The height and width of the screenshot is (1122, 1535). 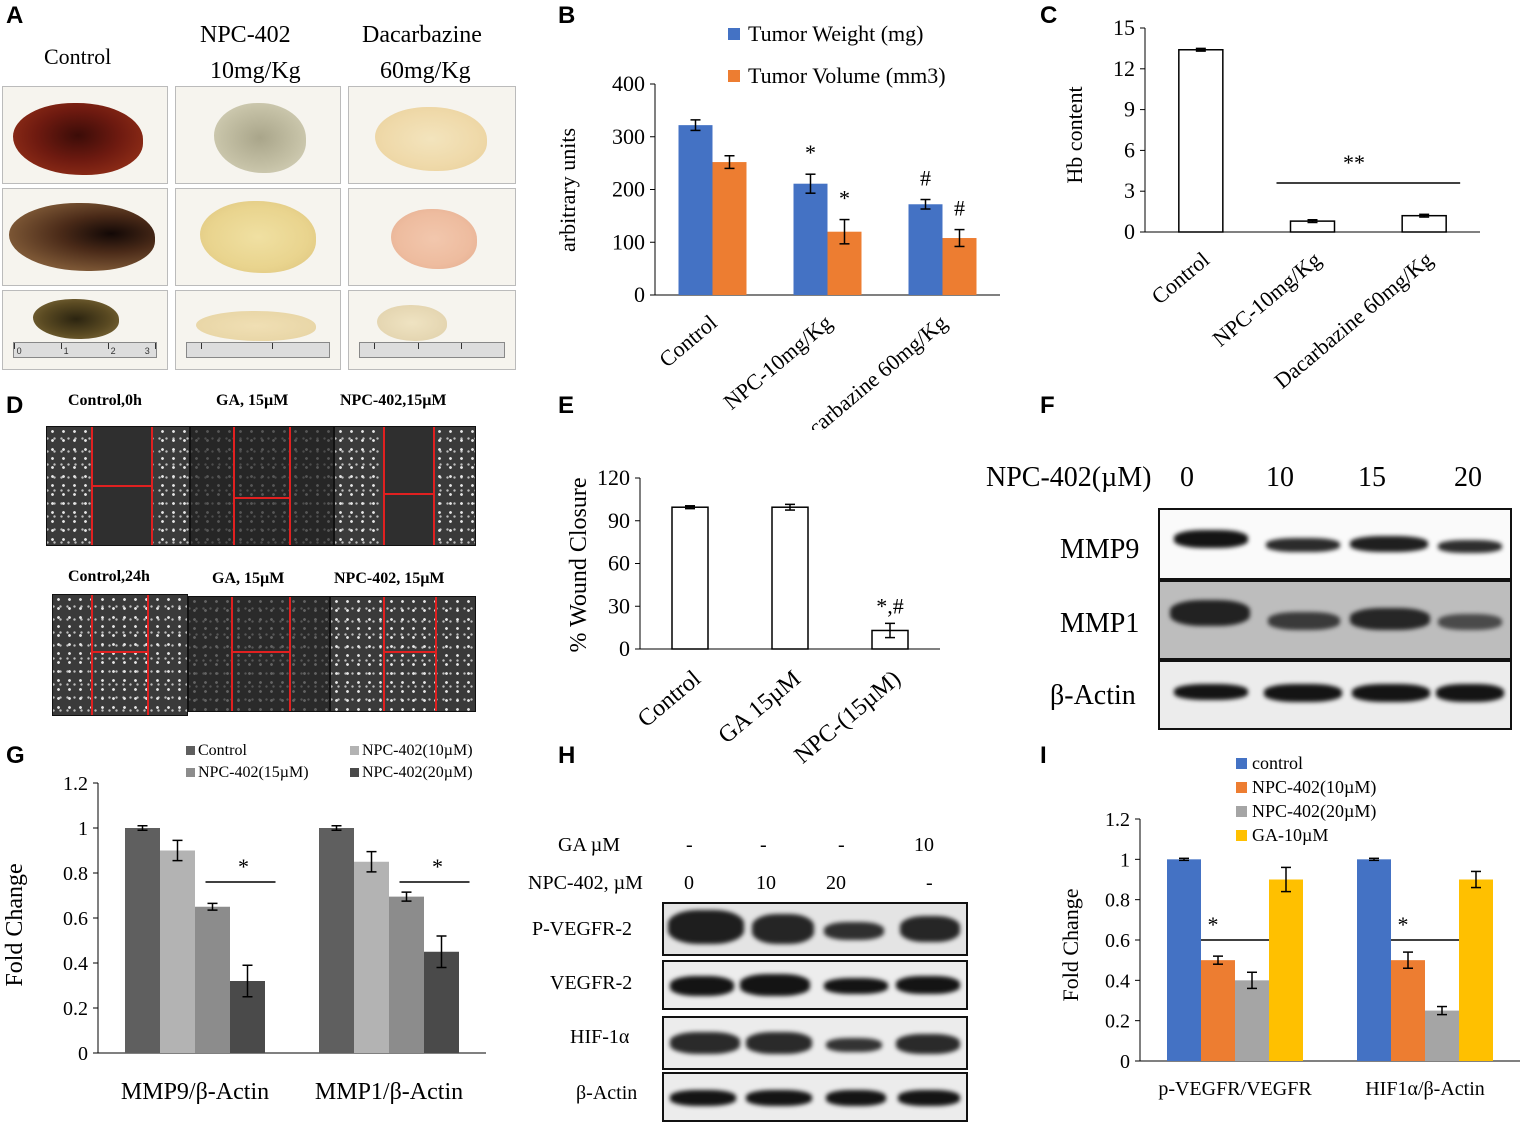 What do you see at coordinates (417, 772) in the screenshot?
I see `legend-label: NPC-402(20µM)` at bounding box center [417, 772].